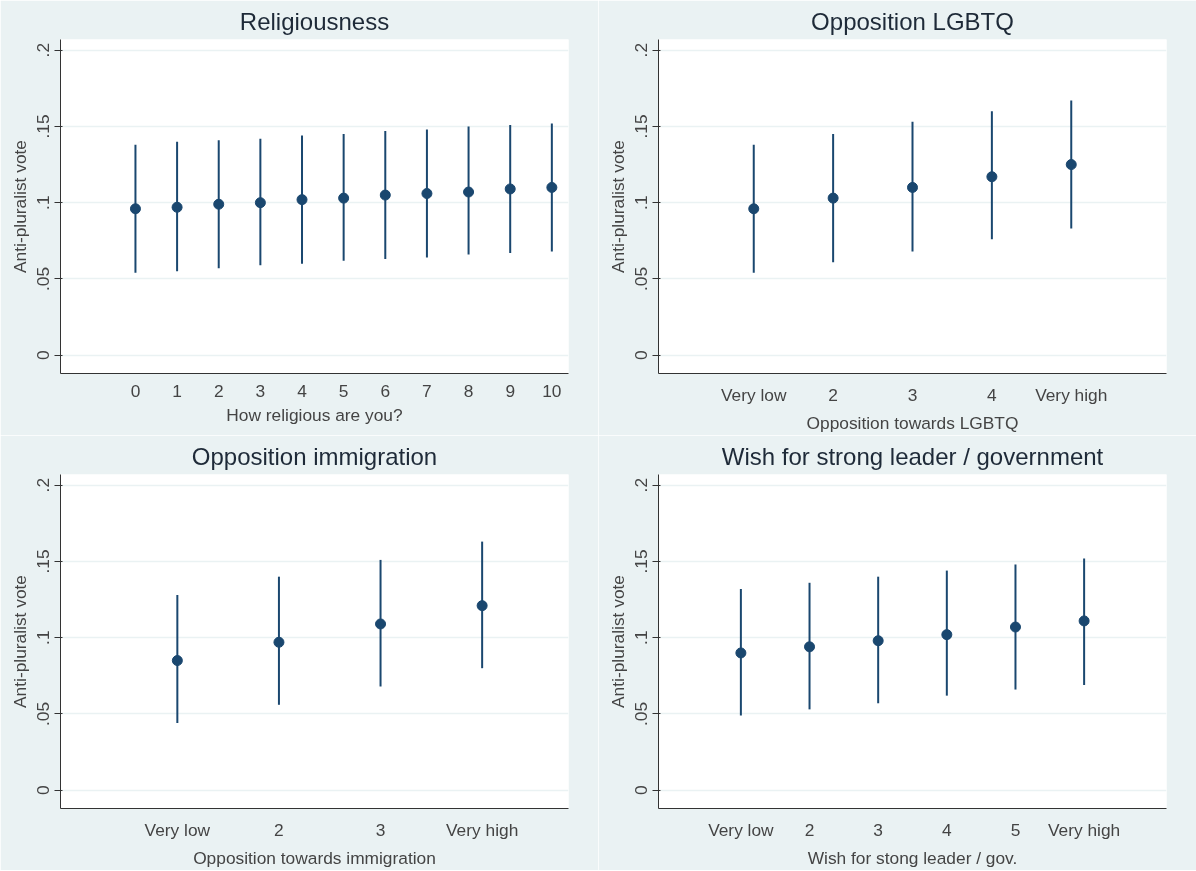 Image resolution: width=1196 pixels, height=871 pixels. What do you see at coordinates (427, 390) in the screenshot?
I see `x-tick-label: 7` at bounding box center [427, 390].